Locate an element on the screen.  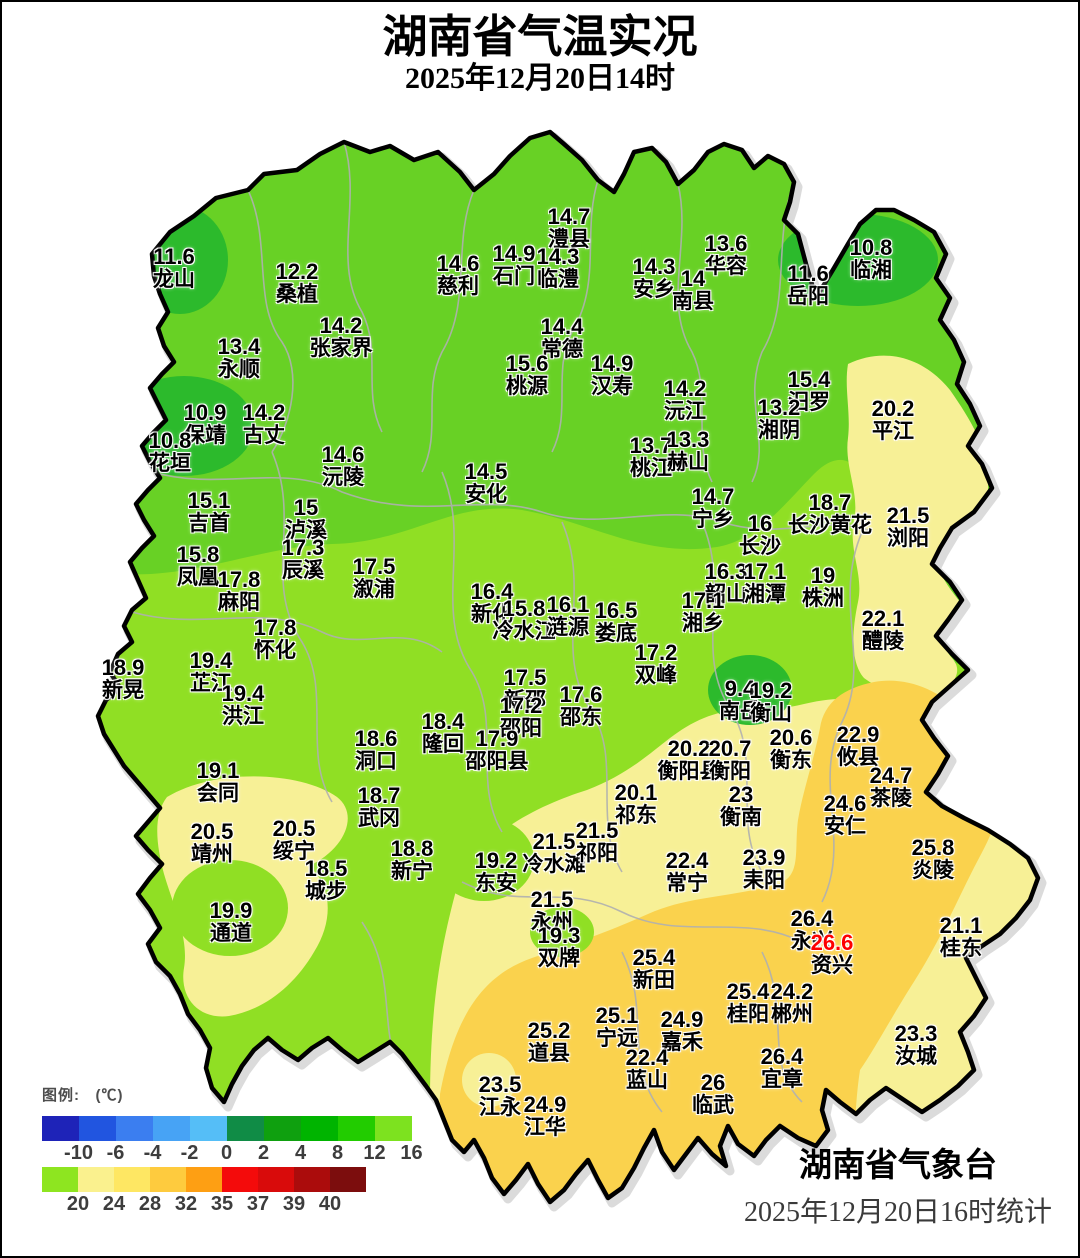
legend-tick-label: 35 is located at coordinates (222, 1204).